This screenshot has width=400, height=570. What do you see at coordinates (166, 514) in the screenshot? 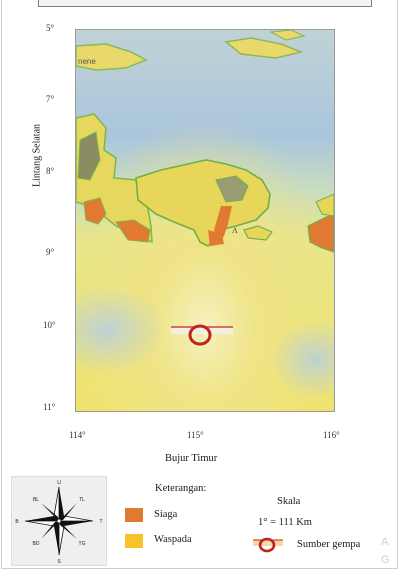
I see `legend-label-siaga: Siaga` at bounding box center [166, 514].